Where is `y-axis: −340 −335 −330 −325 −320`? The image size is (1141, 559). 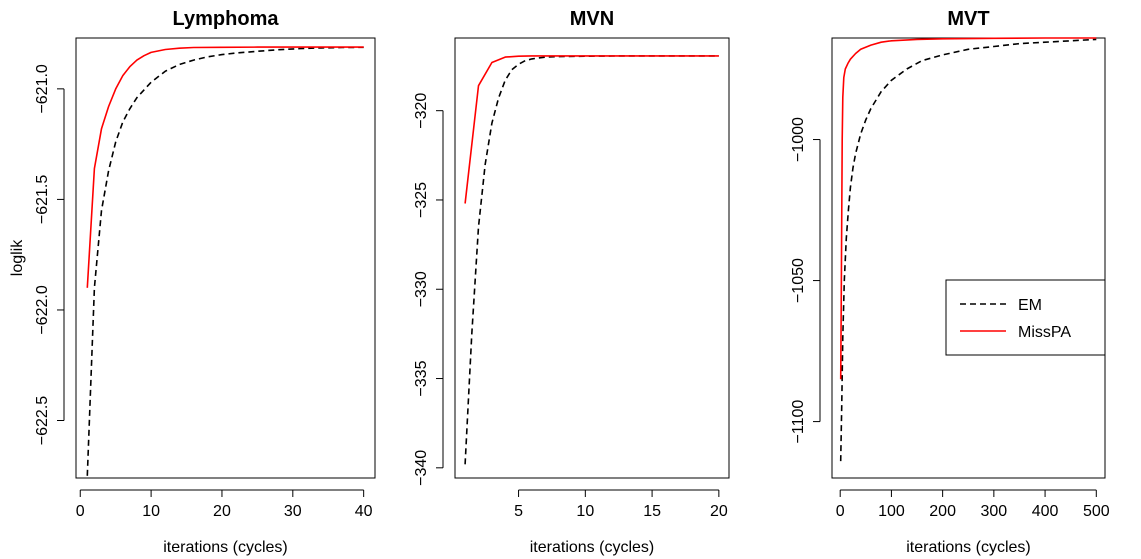 y-axis: −340 −335 −330 −325 −320 is located at coordinates (428, 289).